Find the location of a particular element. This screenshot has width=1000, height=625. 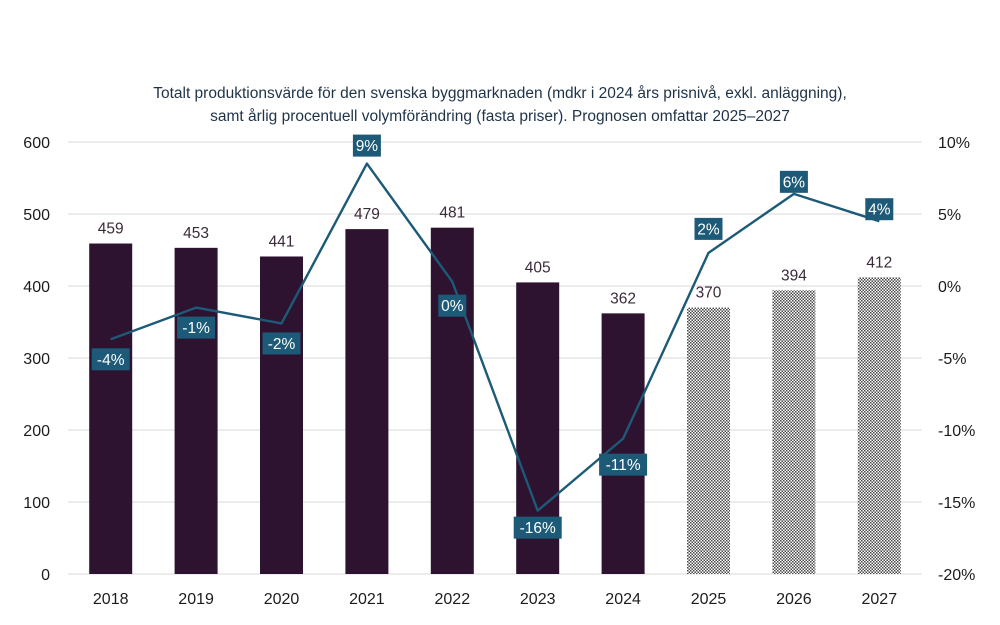

y-left-tick-label: 400 is located at coordinates (36, 287).